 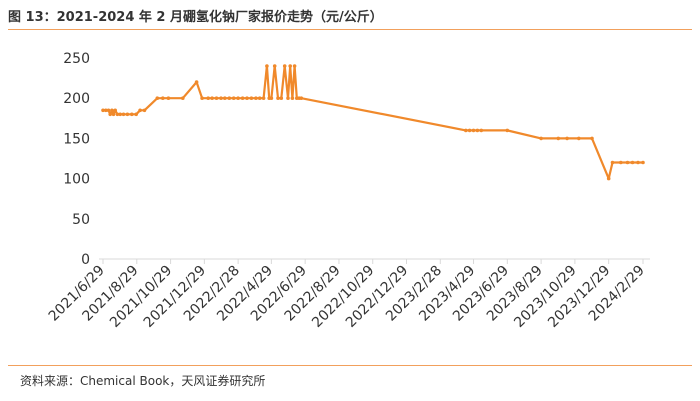 I want to click on y-tick-label: 50, so click(x=81, y=220).